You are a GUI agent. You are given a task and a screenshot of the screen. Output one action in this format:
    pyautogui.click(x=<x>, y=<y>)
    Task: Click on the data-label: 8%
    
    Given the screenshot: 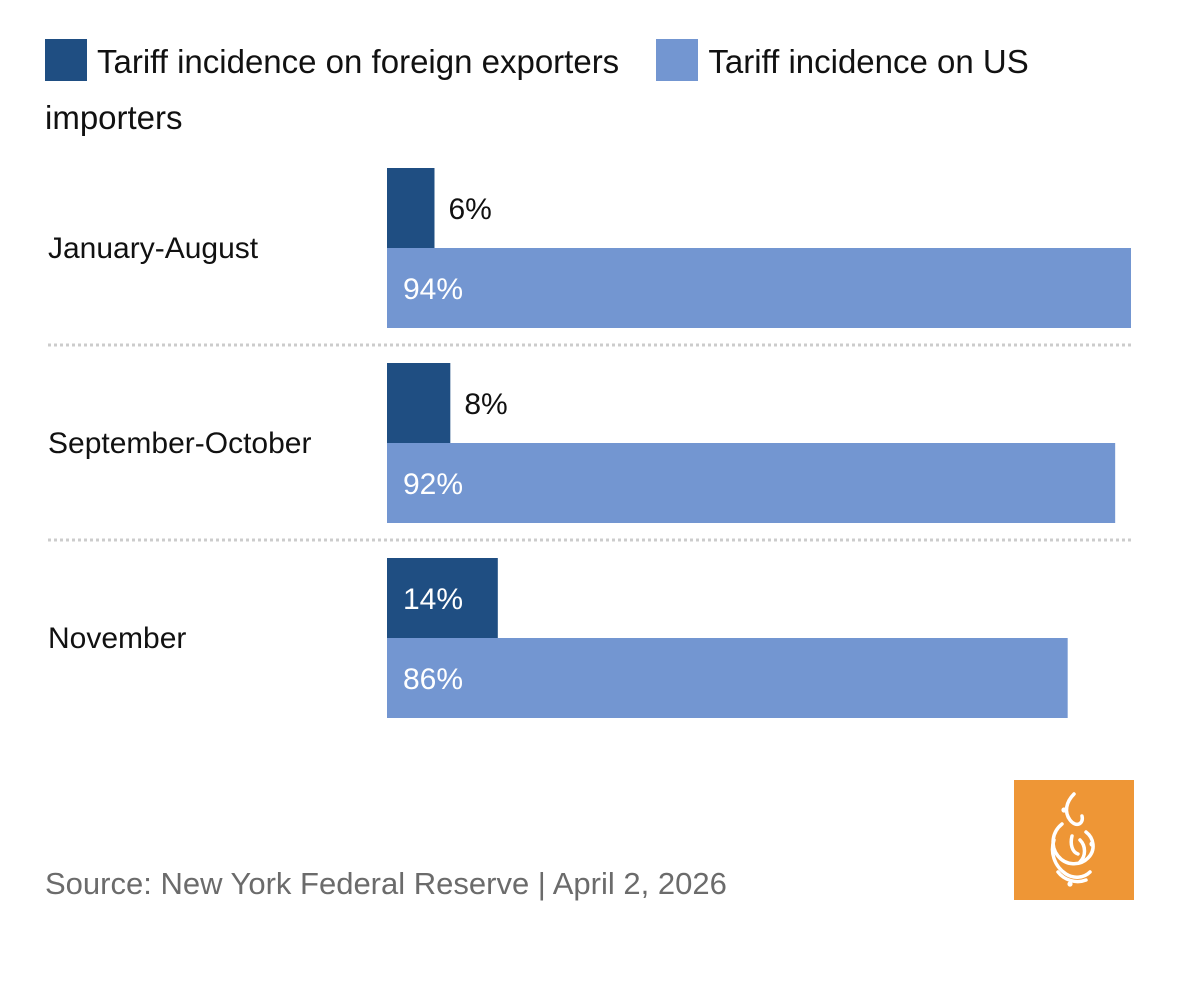 What is the action you would take?
    pyautogui.click(x=485, y=404)
    